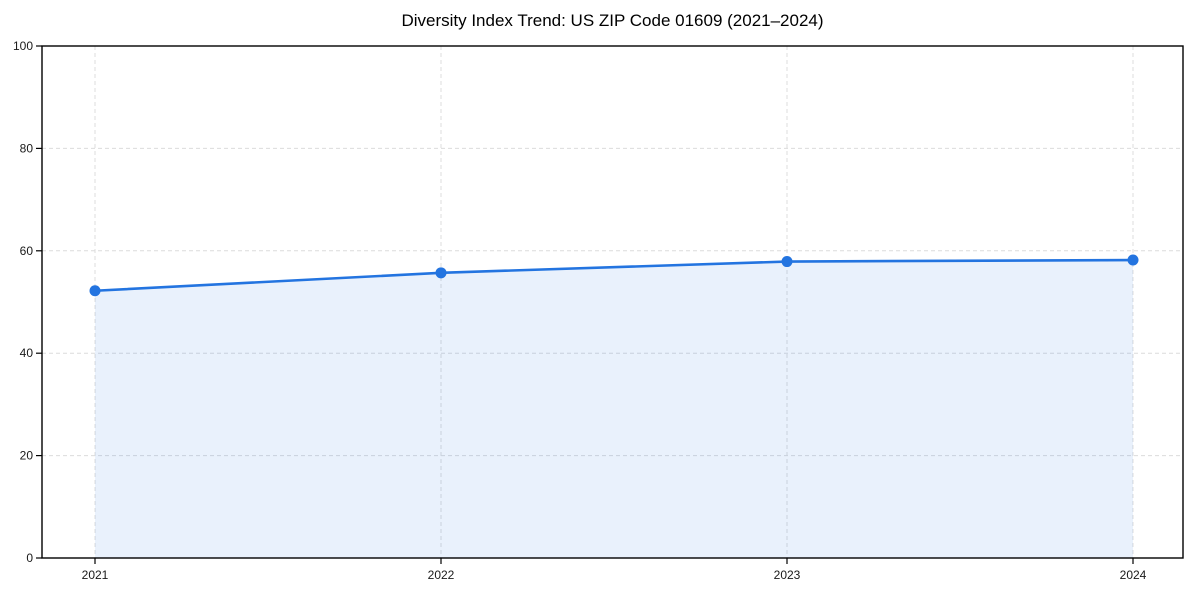 The height and width of the screenshot is (600, 1200). Describe the element at coordinates (95, 575) in the screenshot. I see `x-tick-label: 2021` at that location.